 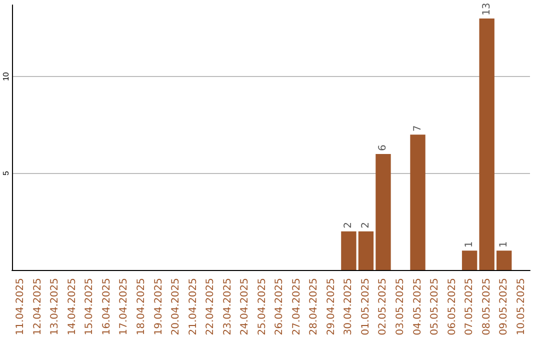 I want to click on x-tick-label: 03.05.2025, so click(x=400, y=307).